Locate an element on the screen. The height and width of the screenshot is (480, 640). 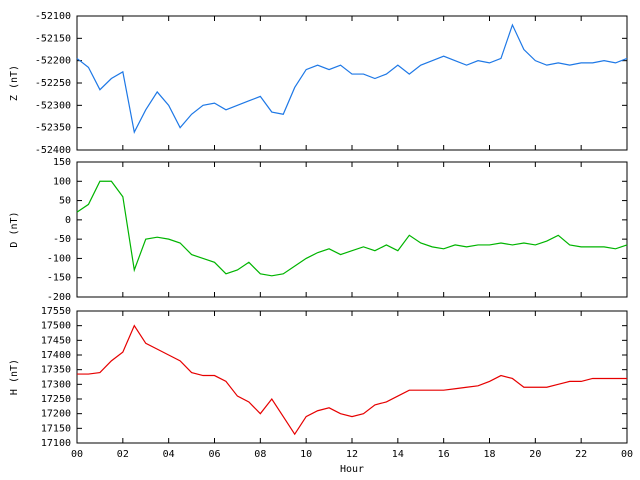
x-tick-label: 08 is located at coordinates (260, 454).